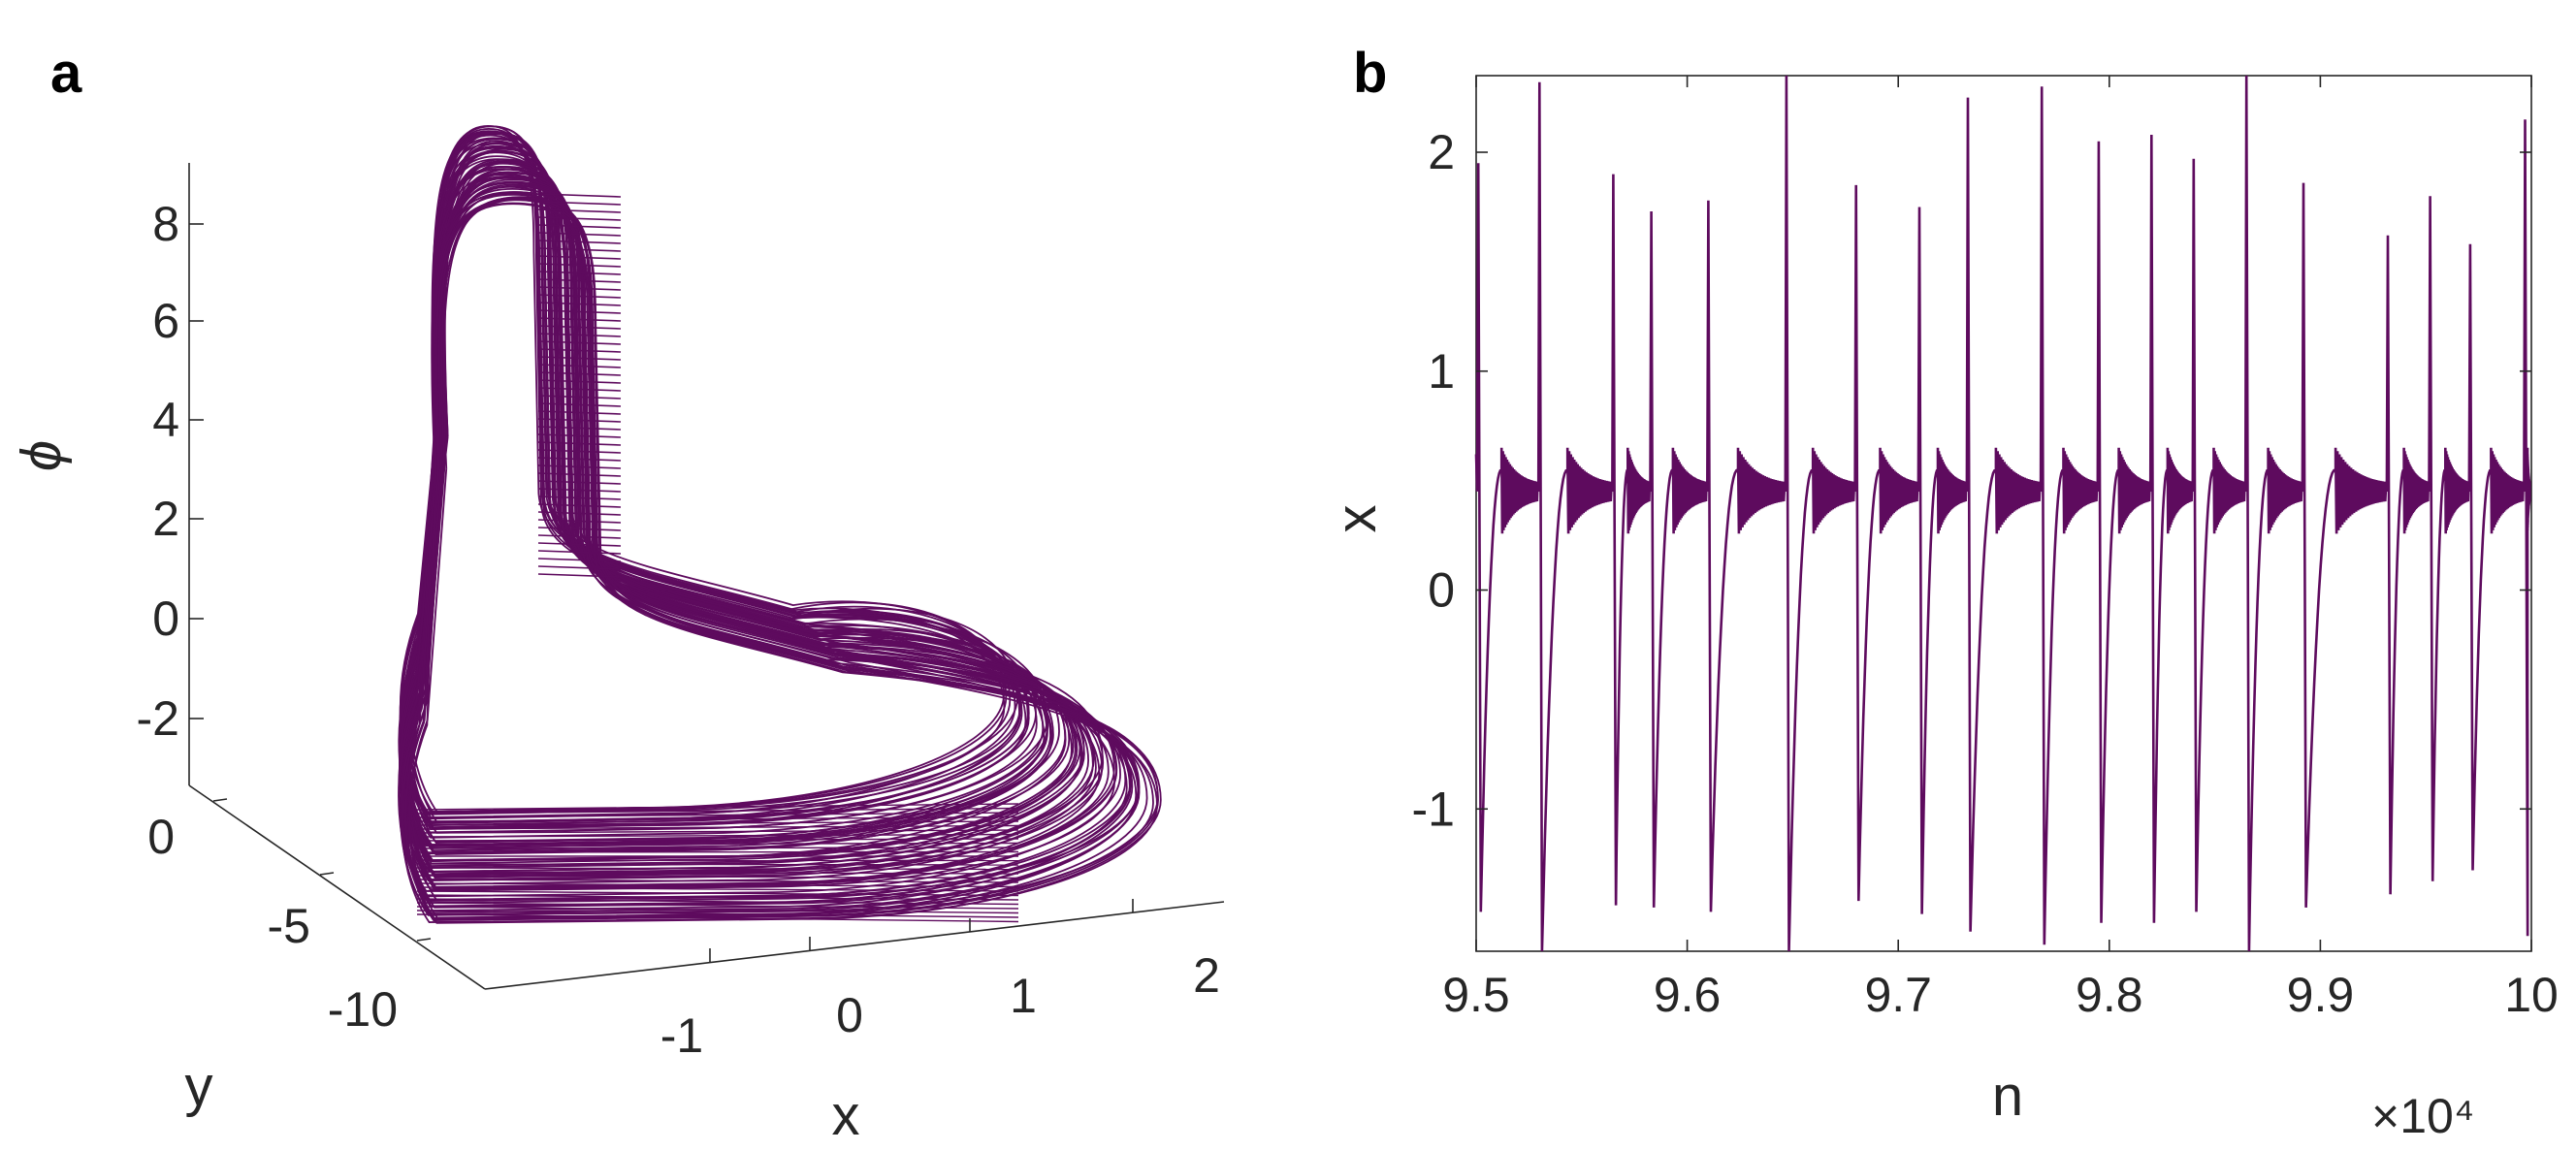 This screenshot has height=1151, width=2576. What do you see at coordinates (1441, 371) in the screenshot?
I see `y-tick-label: 1` at bounding box center [1441, 371].